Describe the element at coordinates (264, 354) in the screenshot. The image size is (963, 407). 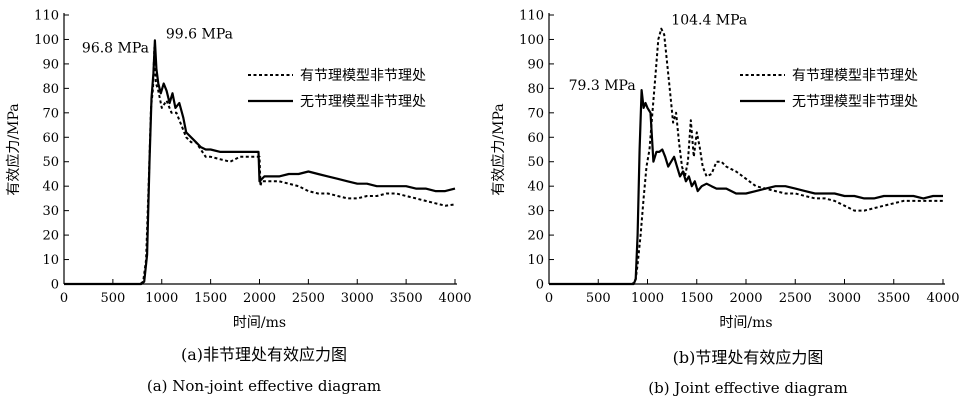
I see `caption-zh: (a)非节理处有效应力图` at that location.